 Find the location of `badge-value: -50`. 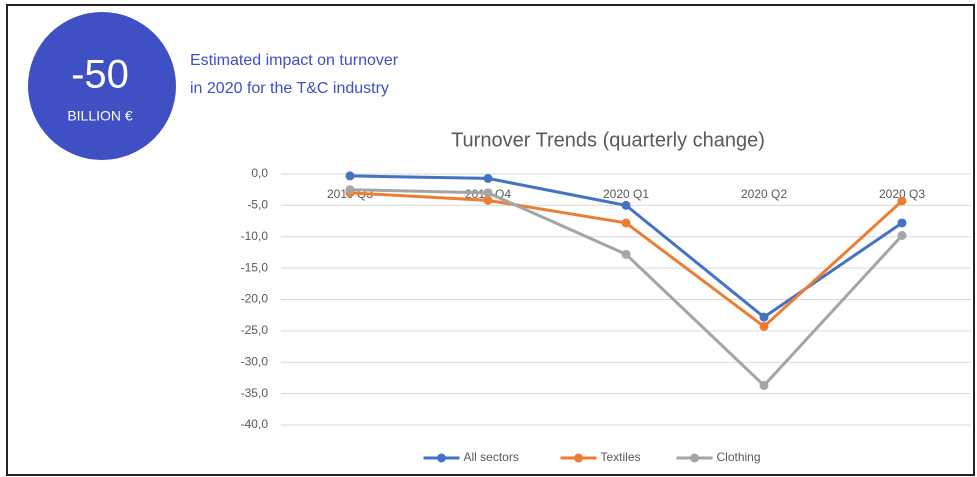

badge-value: -50 is located at coordinates (100, 75).